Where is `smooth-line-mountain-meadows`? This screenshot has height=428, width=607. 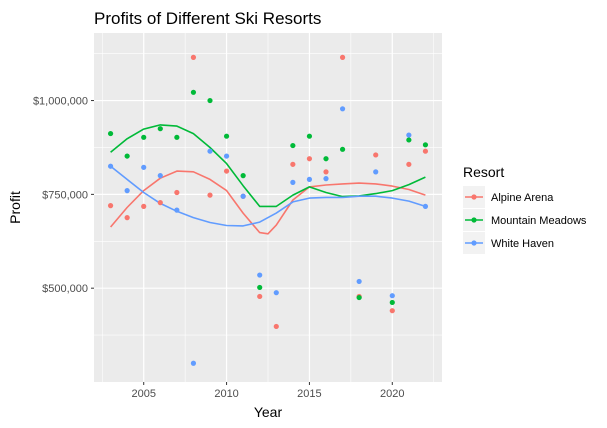 smooth-line-mountain-meadows is located at coordinates (268, 166).